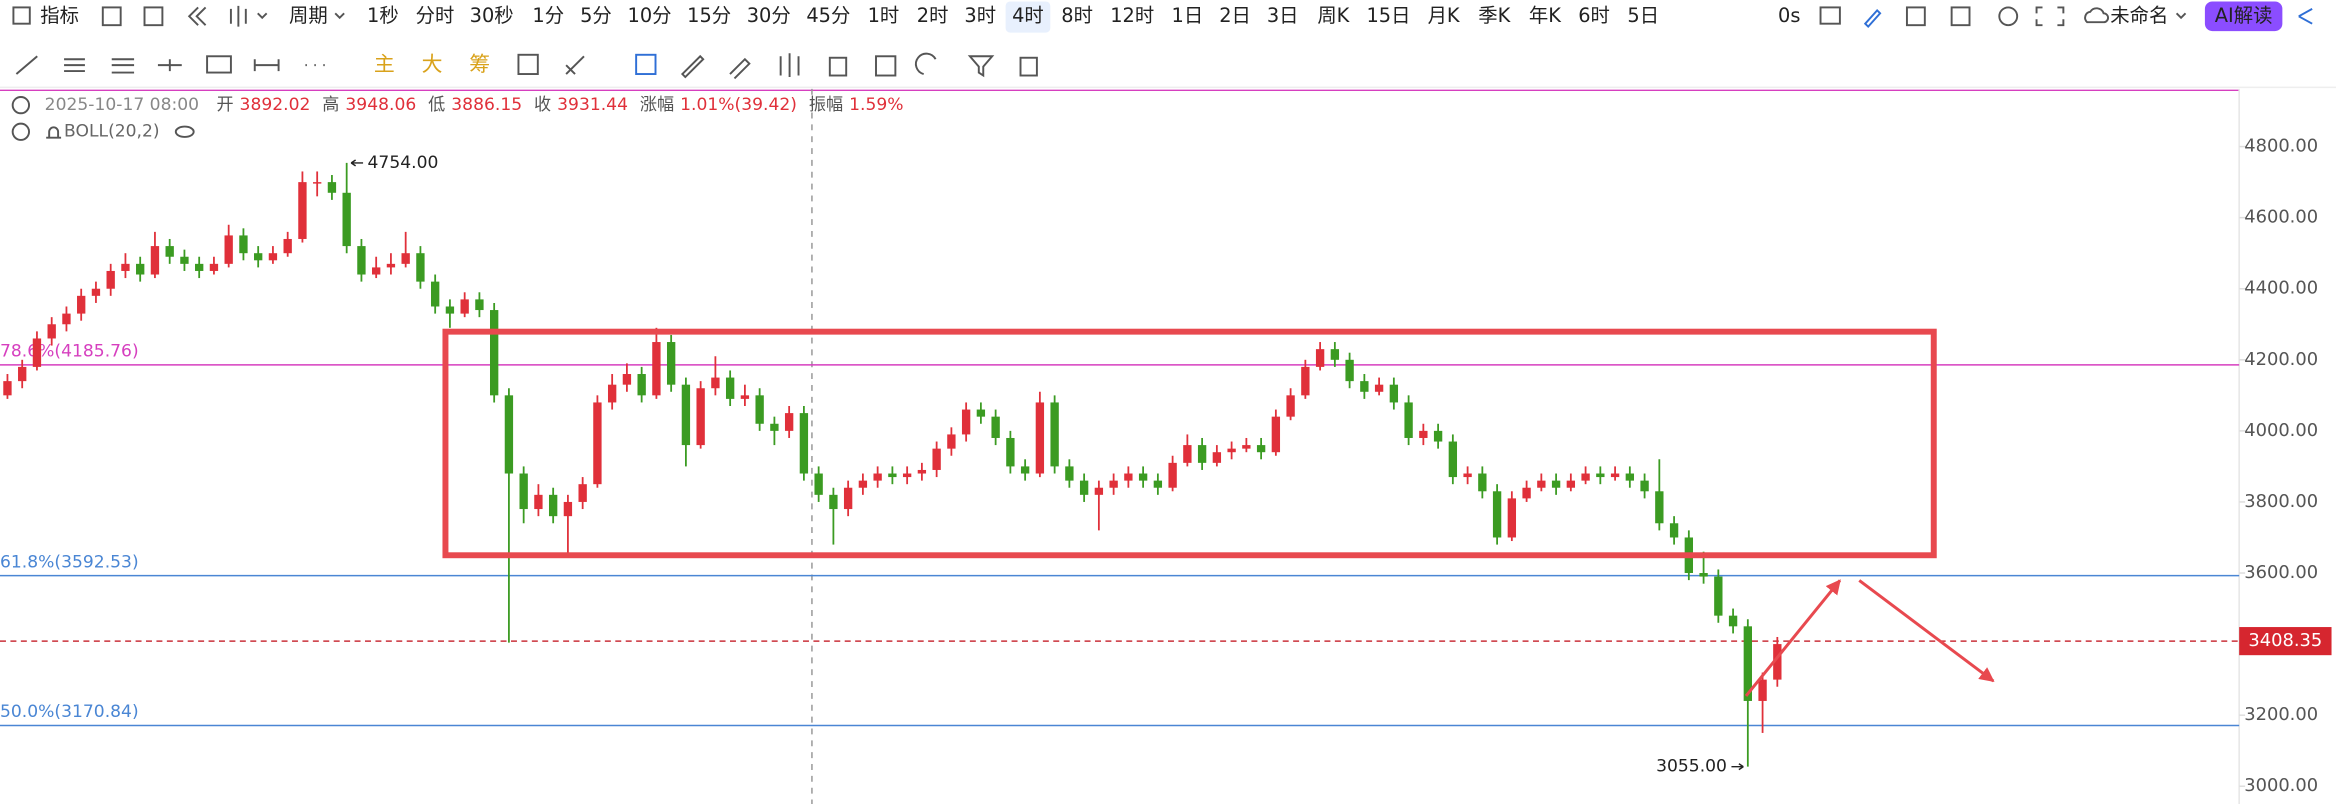 This screenshot has height=804, width=2336. I want to click on pen-icon, so click(740, 68).